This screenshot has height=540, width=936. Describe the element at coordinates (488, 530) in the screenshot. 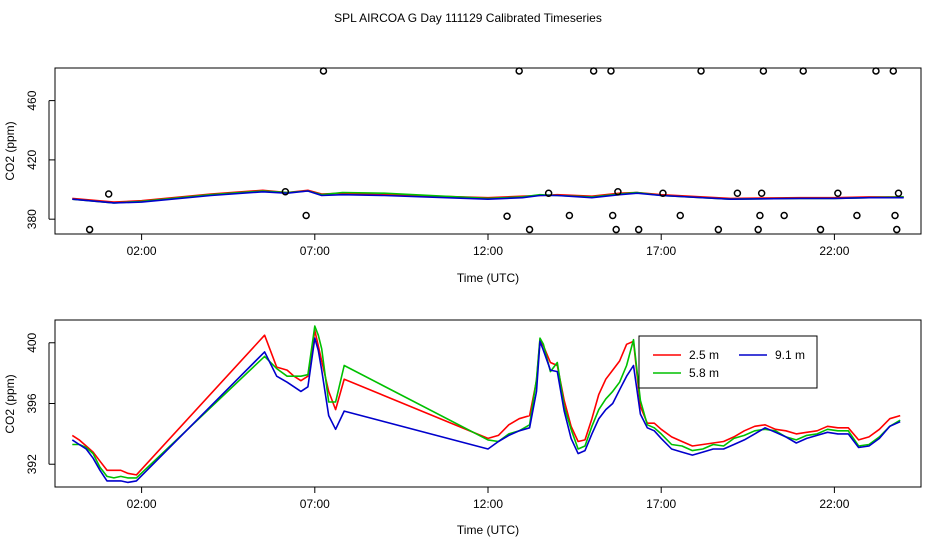

I see `bottom-panel-xlabel: Time (UTC)` at that location.